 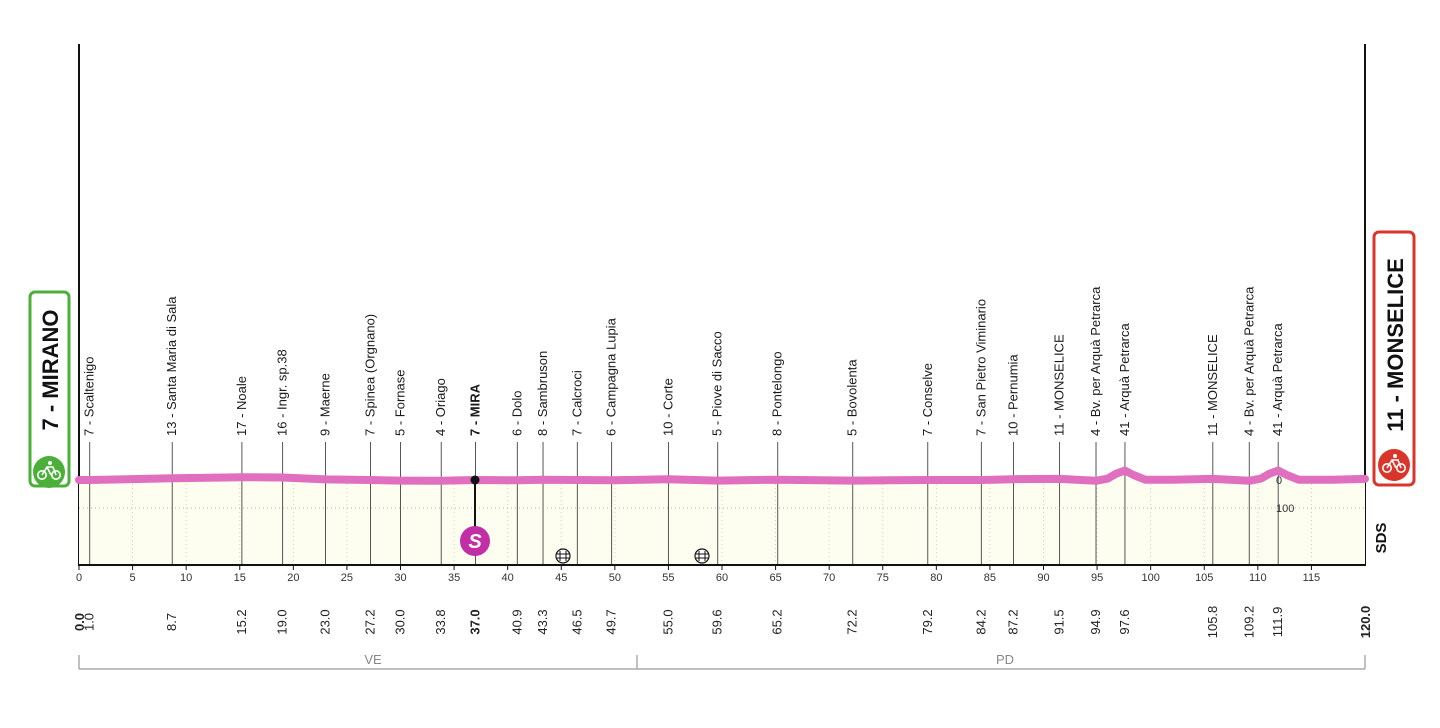 What do you see at coordinates (611, 376) in the screenshot?
I see `waypoint-label: 6 - Campagna Lupia` at bounding box center [611, 376].